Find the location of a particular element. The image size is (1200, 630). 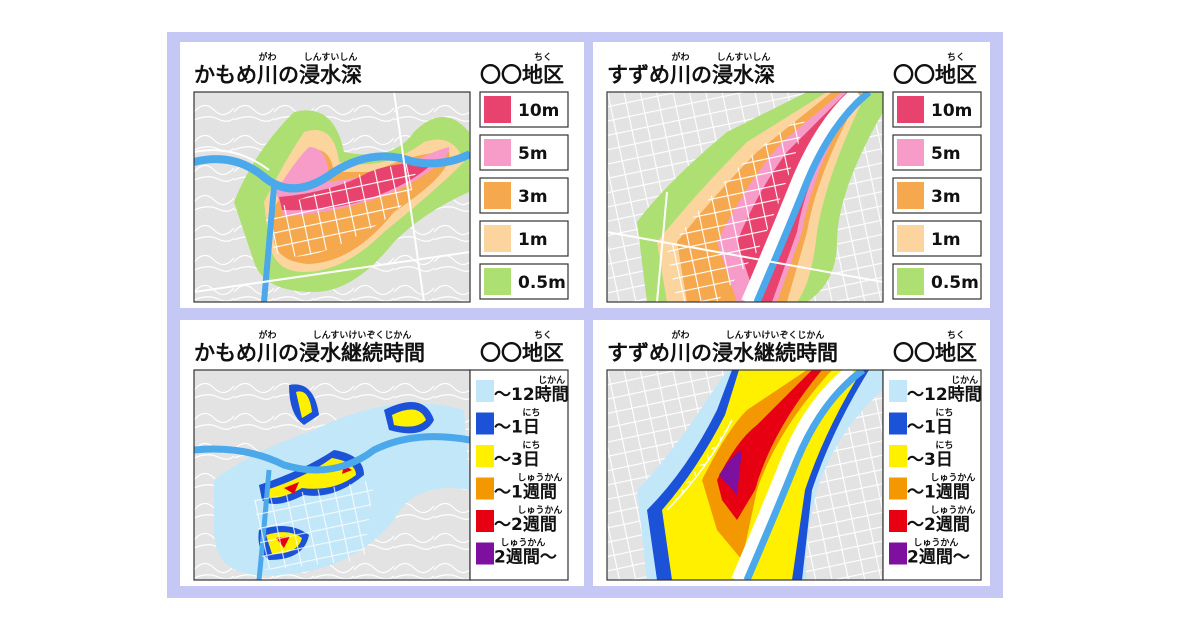

title: かもめ川の浸水継続時間 is located at coordinates (309, 353).